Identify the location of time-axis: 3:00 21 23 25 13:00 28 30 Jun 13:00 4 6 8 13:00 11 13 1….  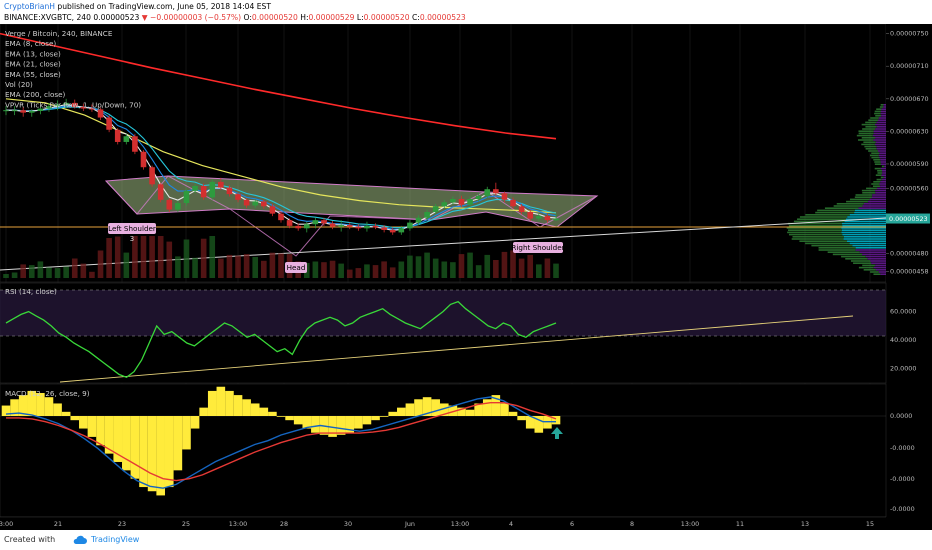
(466, 523).